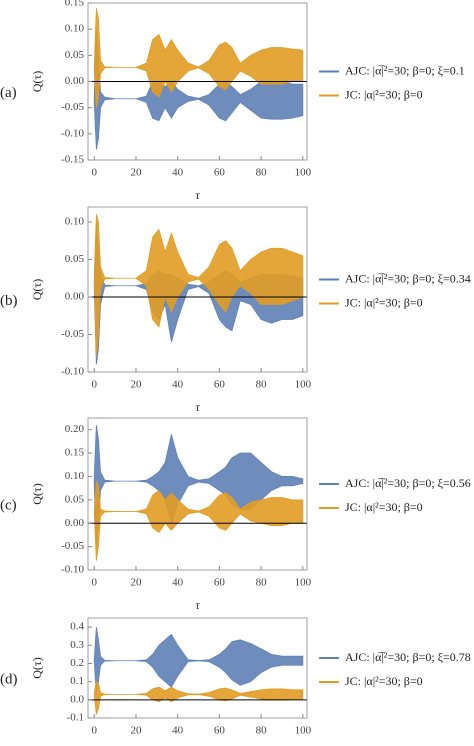  Describe the element at coordinates (405, 70) in the screenshot. I see `legend-label: AJC: |α̅|²=30; β=0; ξ=0.1` at that location.